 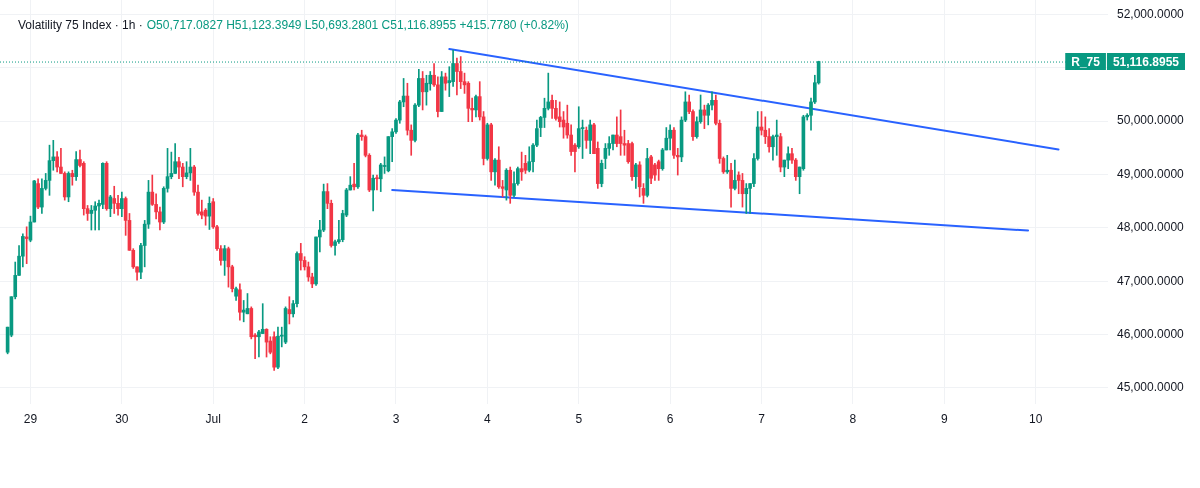 What do you see at coordinates (30, 418) in the screenshot?
I see `x-tick-label: 29` at bounding box center [30, 418].